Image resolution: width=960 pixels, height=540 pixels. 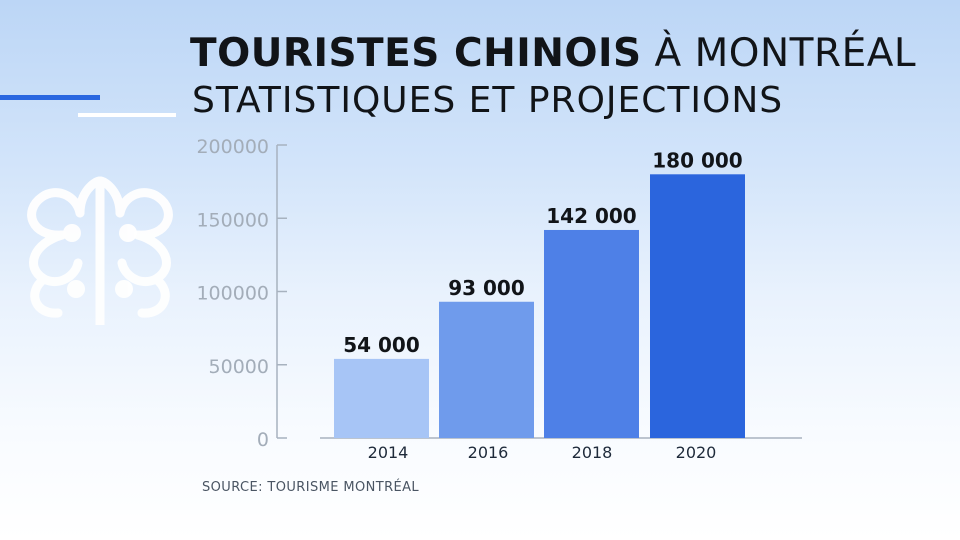 What do you see at coordinates (488, 452) in the screenshot?
I see `x-tick-label-2016: 2016` at bounding box center [488, 452].